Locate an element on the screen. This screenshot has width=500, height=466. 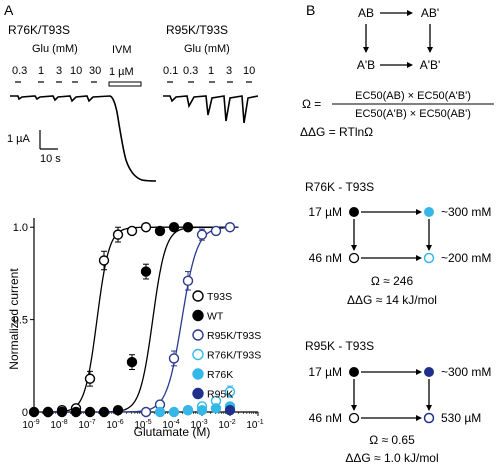
cycle-r95k-ddg: ΔΔG ≈ 1.0 kJ/mol is located at coordinates (391, 458).